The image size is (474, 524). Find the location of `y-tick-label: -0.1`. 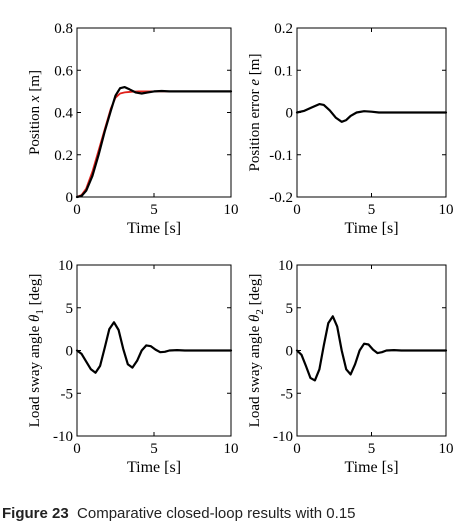

y-tick-label: -0.1 is located at coordinates (281, 156).